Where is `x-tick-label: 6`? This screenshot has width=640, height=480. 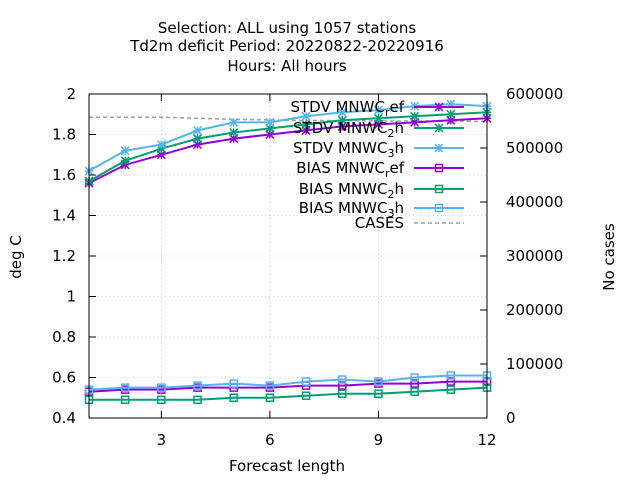 x-tick-label: 6 is located at coordinates (270, 440).